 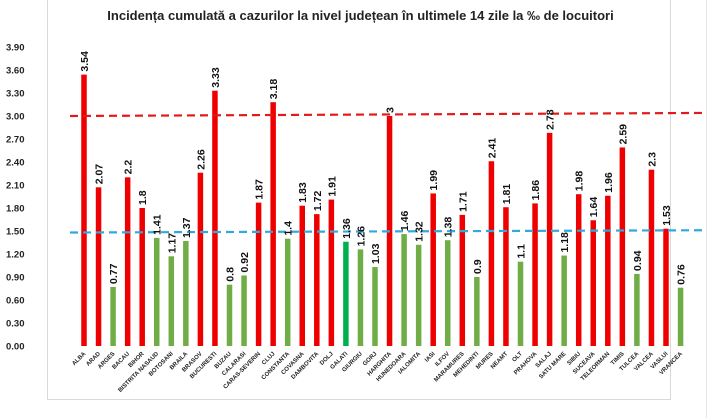 What do you see at coordinates (260, 189) in the screenshot?
I see `data-label: 1.87` at bounding box center [260, 189].